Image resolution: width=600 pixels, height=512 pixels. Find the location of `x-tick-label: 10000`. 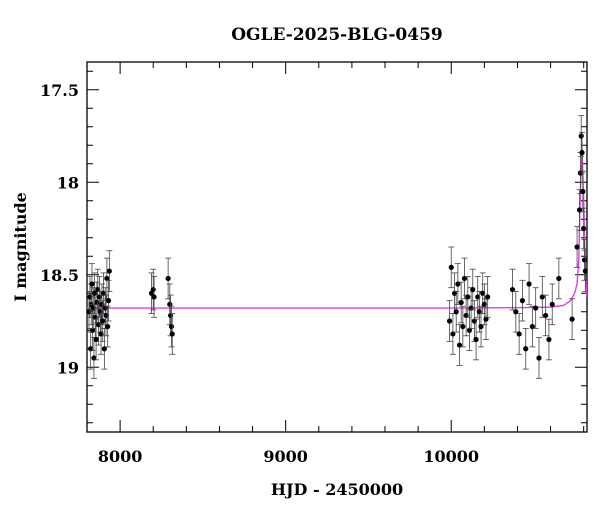

x-tick-label: 10000 is located at coordinates (451, 456).